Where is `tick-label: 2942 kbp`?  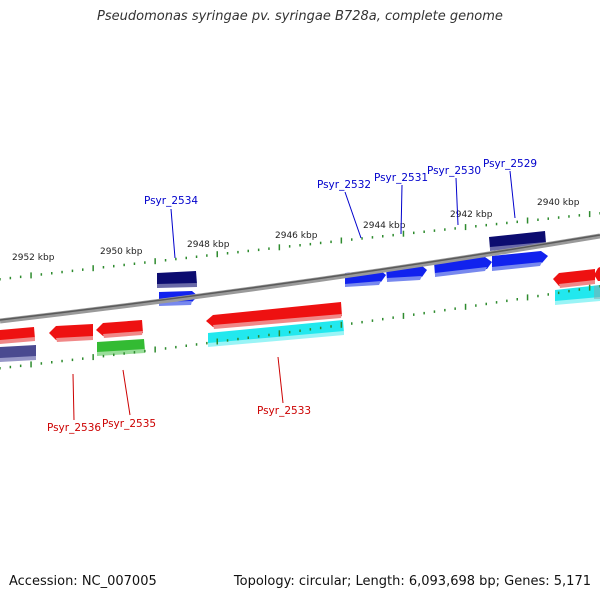
tick-label: 2942 kbp is located at coordinates (471, 215).